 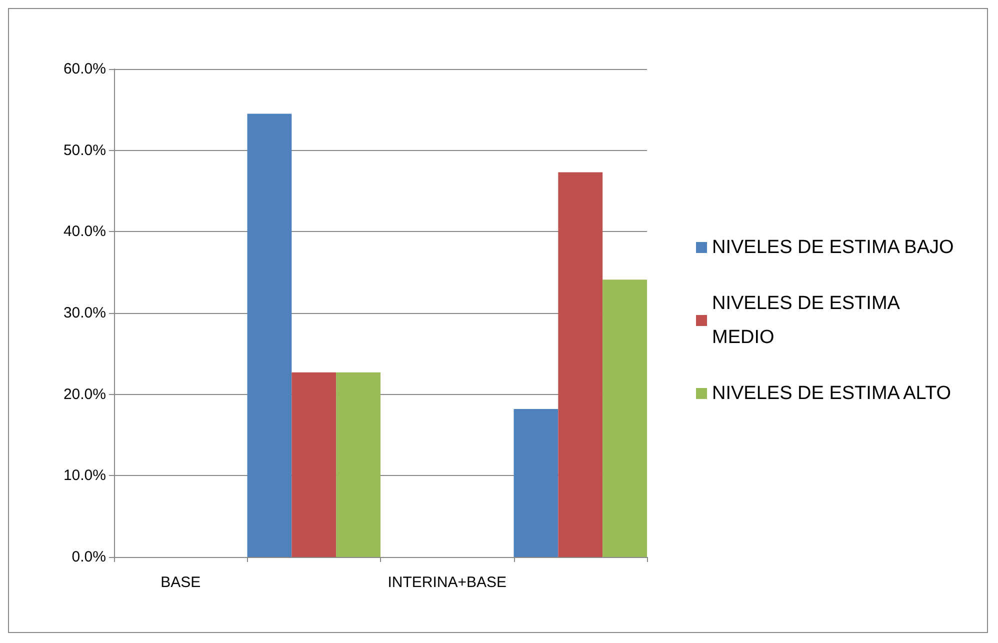 What do you see at coordinates (447, 582) in the screenshot?
I see `x-tick-label: INTERINA+BASE` at bounding box center [447, 582].